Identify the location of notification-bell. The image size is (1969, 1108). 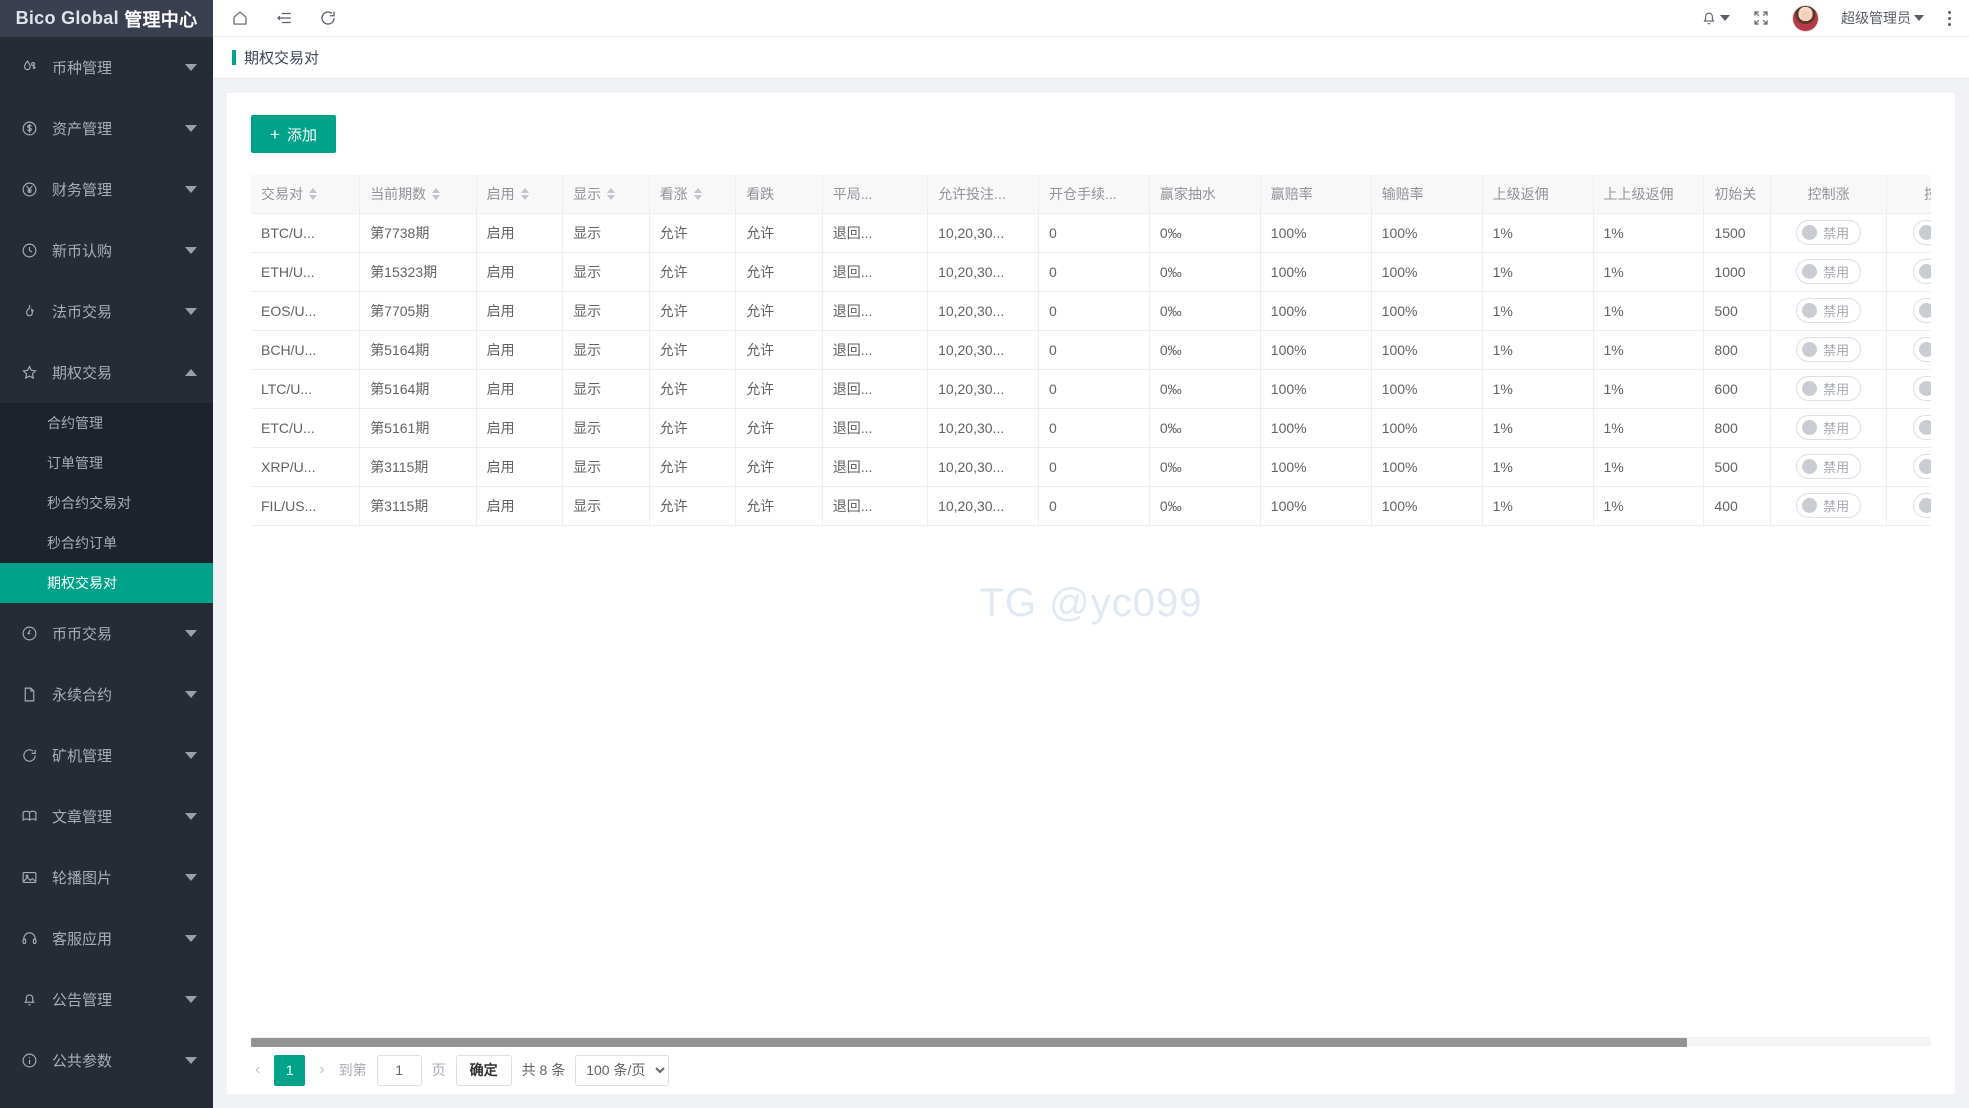
(1715, 18).